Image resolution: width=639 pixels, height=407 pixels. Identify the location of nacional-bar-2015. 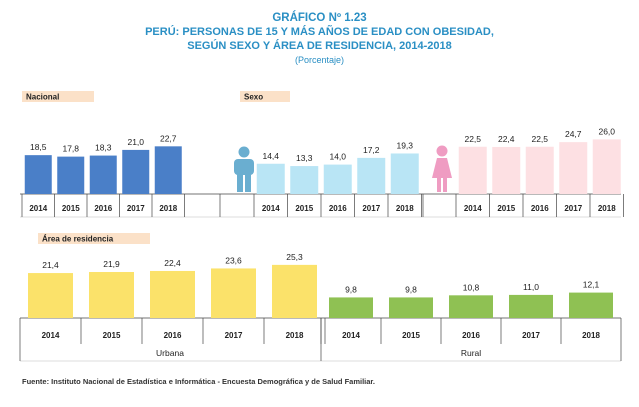
(71, 175).